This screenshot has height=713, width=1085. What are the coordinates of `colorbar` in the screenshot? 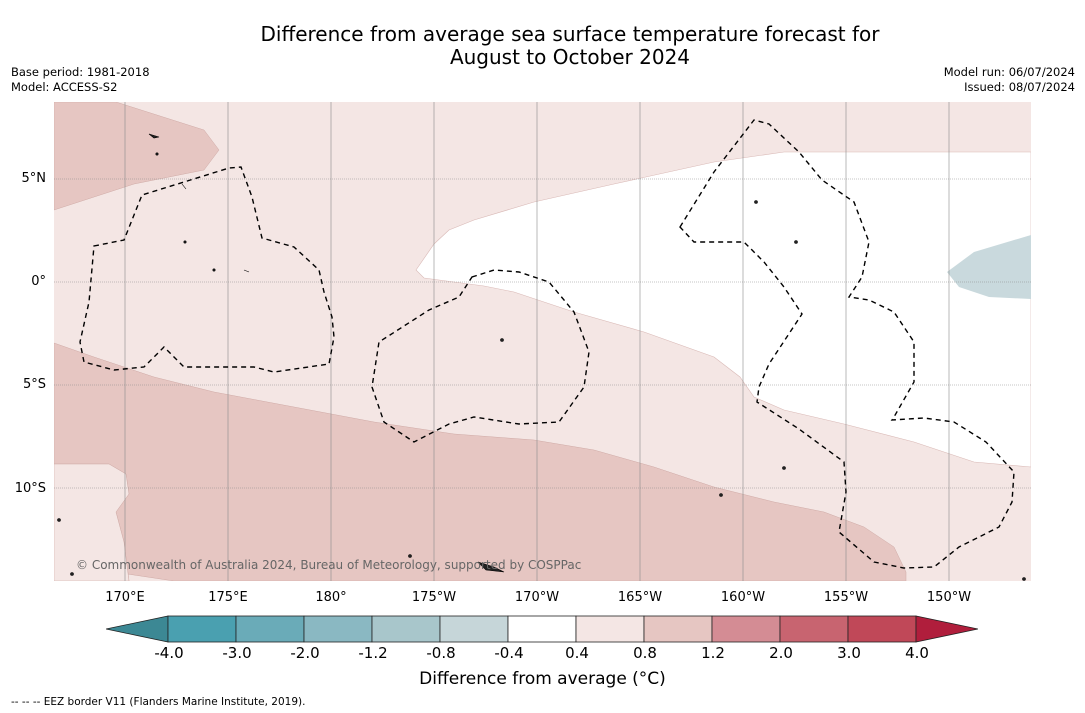 It's located at (542, 629).